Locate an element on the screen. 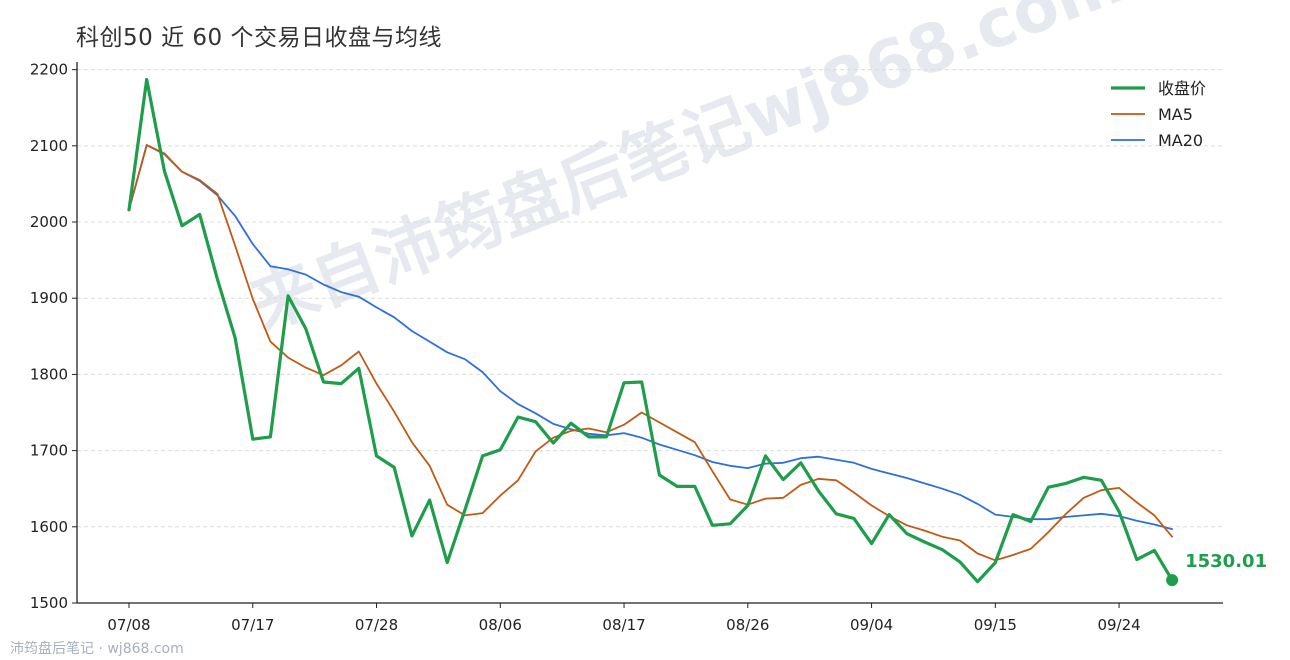 The width and height of the screenshot is (1290, 660). legend: 收盘价 MA5 MA20 is located at coordinates (1158, 114).